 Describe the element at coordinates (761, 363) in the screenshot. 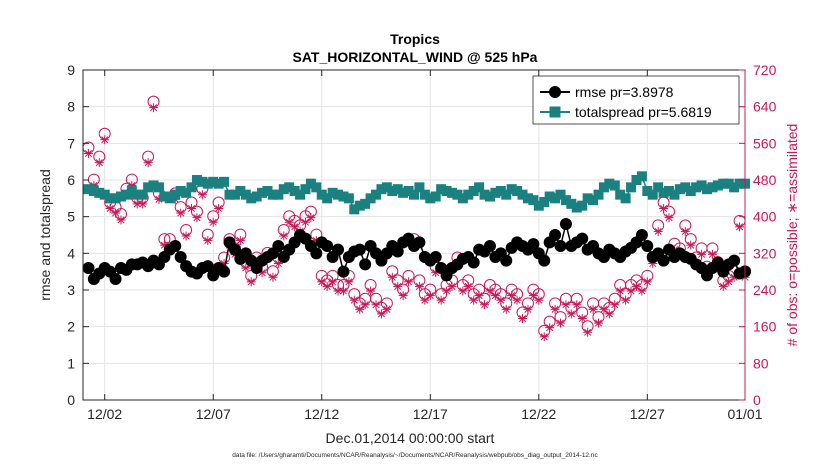

I see `y-right-tick-label: 80` at that location.